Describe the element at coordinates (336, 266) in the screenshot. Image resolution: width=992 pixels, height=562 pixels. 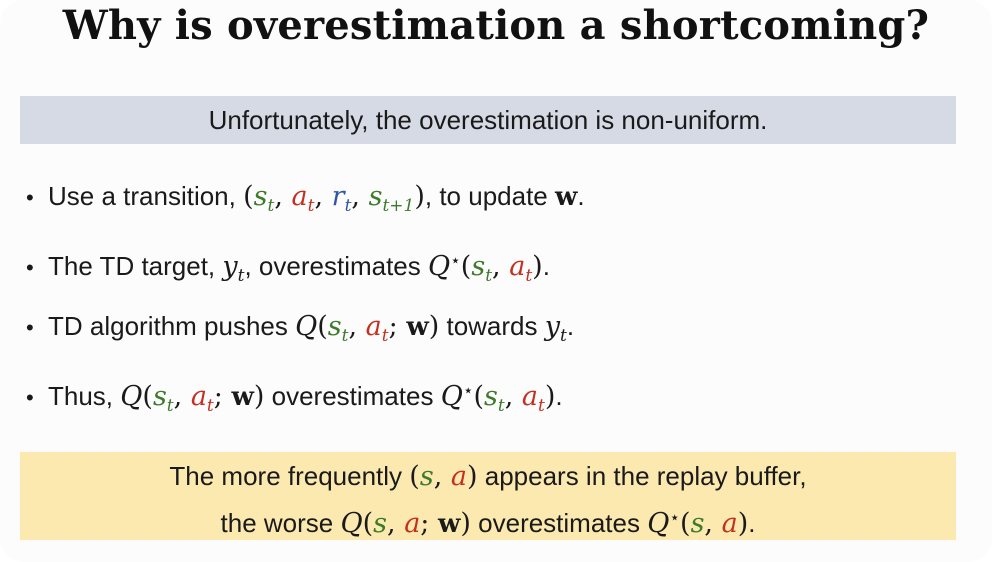
I see `text: , overestimates` at that location.